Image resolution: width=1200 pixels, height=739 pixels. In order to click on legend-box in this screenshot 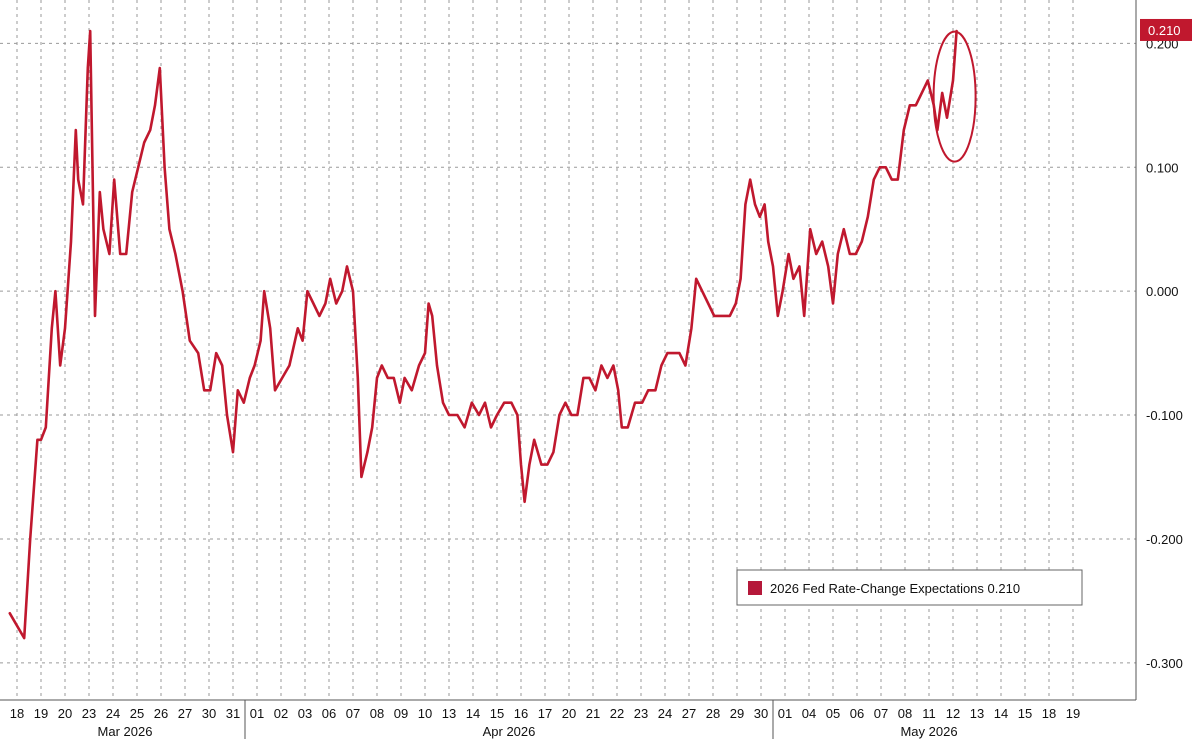, I will do `click(909, 587)`.